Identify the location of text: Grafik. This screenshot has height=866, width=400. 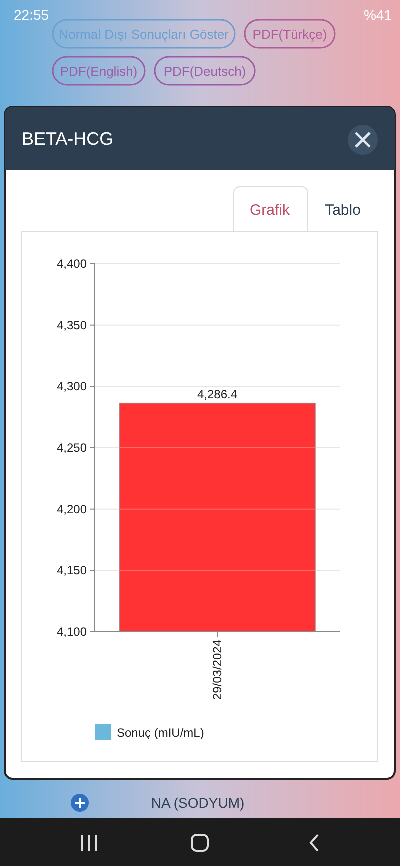
(270, 210).